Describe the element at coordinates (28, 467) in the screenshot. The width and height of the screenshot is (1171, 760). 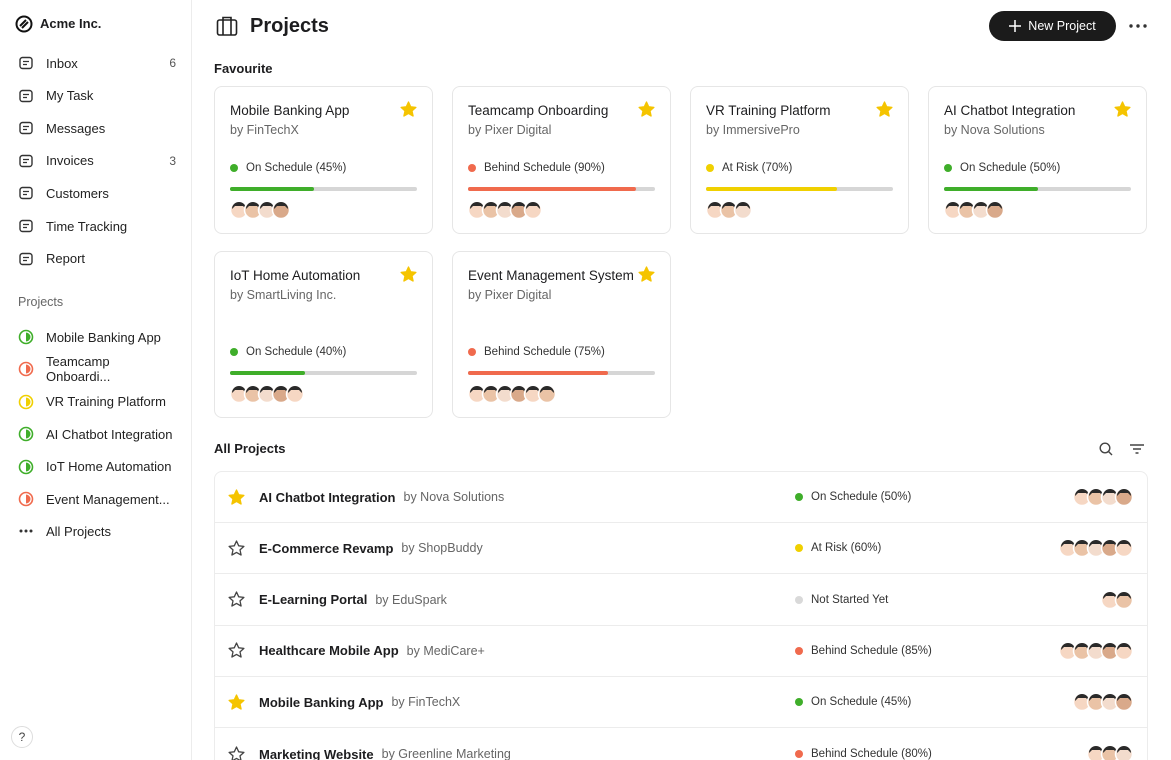
I see `wedge` at that location.